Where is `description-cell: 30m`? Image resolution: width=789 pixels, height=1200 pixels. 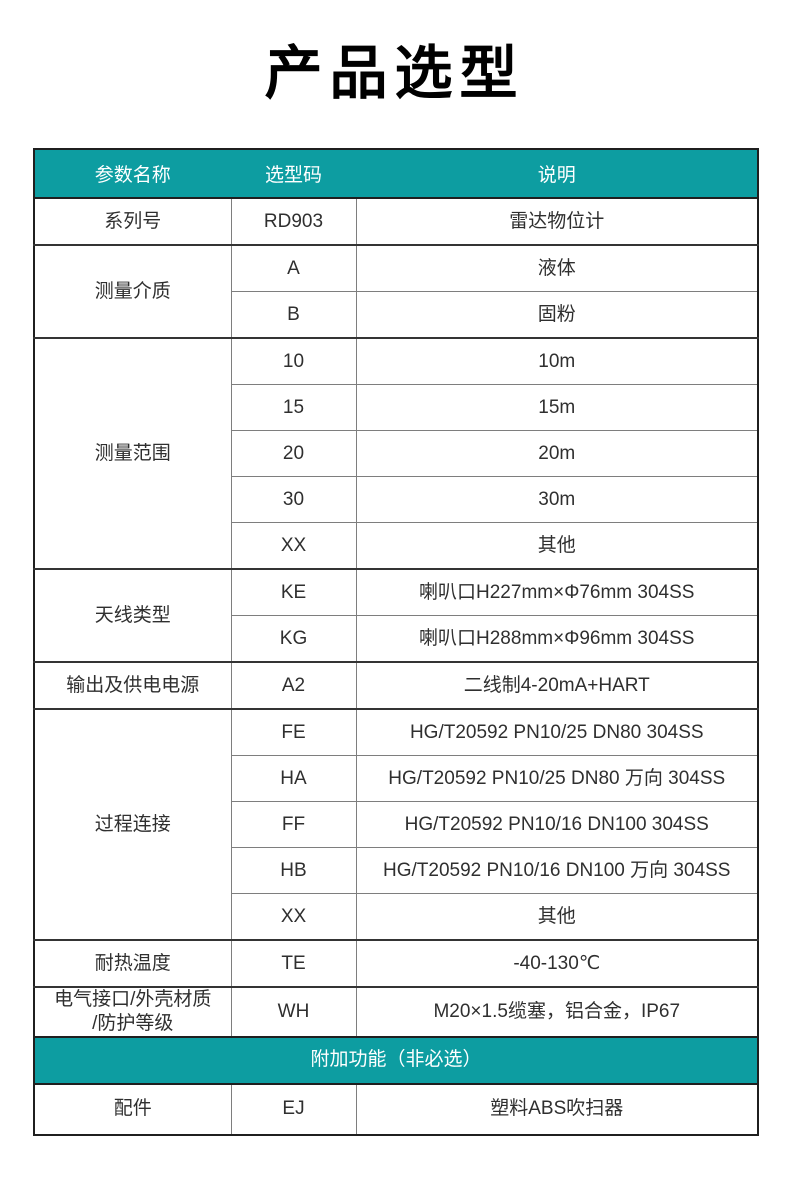 description-cell: 30m is located at coordinates (557, 499).